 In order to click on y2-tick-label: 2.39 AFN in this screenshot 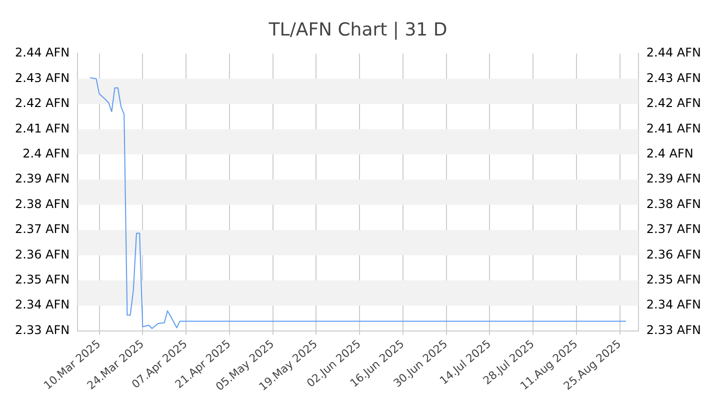, I will do `click(674, 179)`.